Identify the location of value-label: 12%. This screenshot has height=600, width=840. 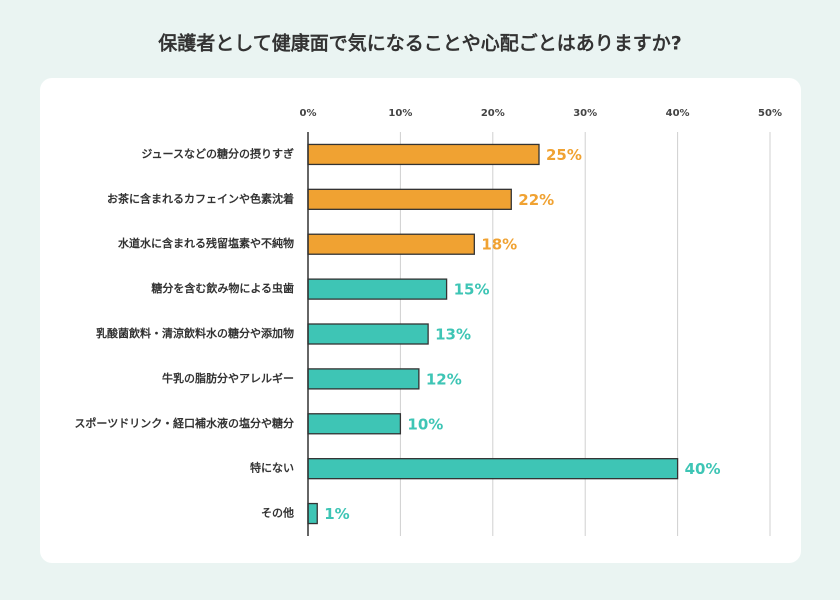
(444, 379).